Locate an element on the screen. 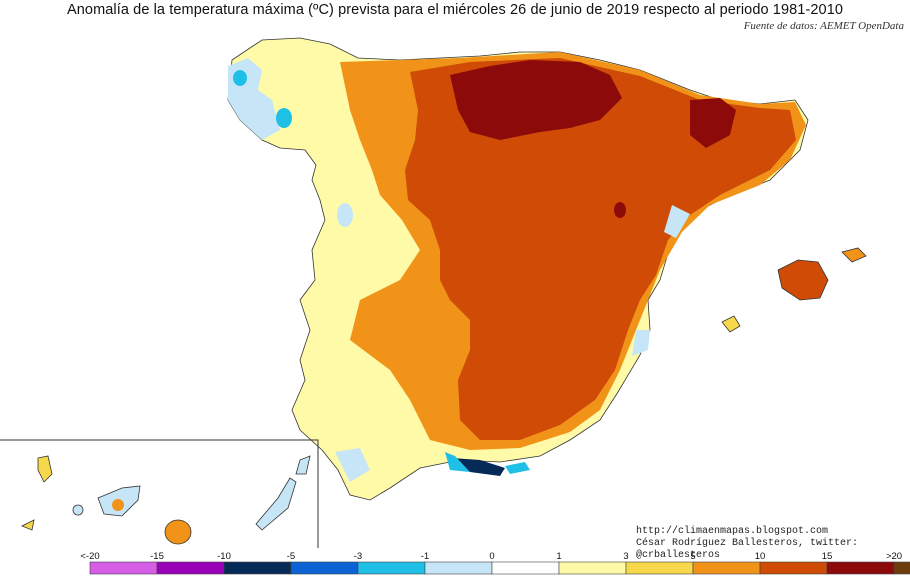  credits-url: http://climaenmapas.blogspot.com is located at coordinates (732, 531).